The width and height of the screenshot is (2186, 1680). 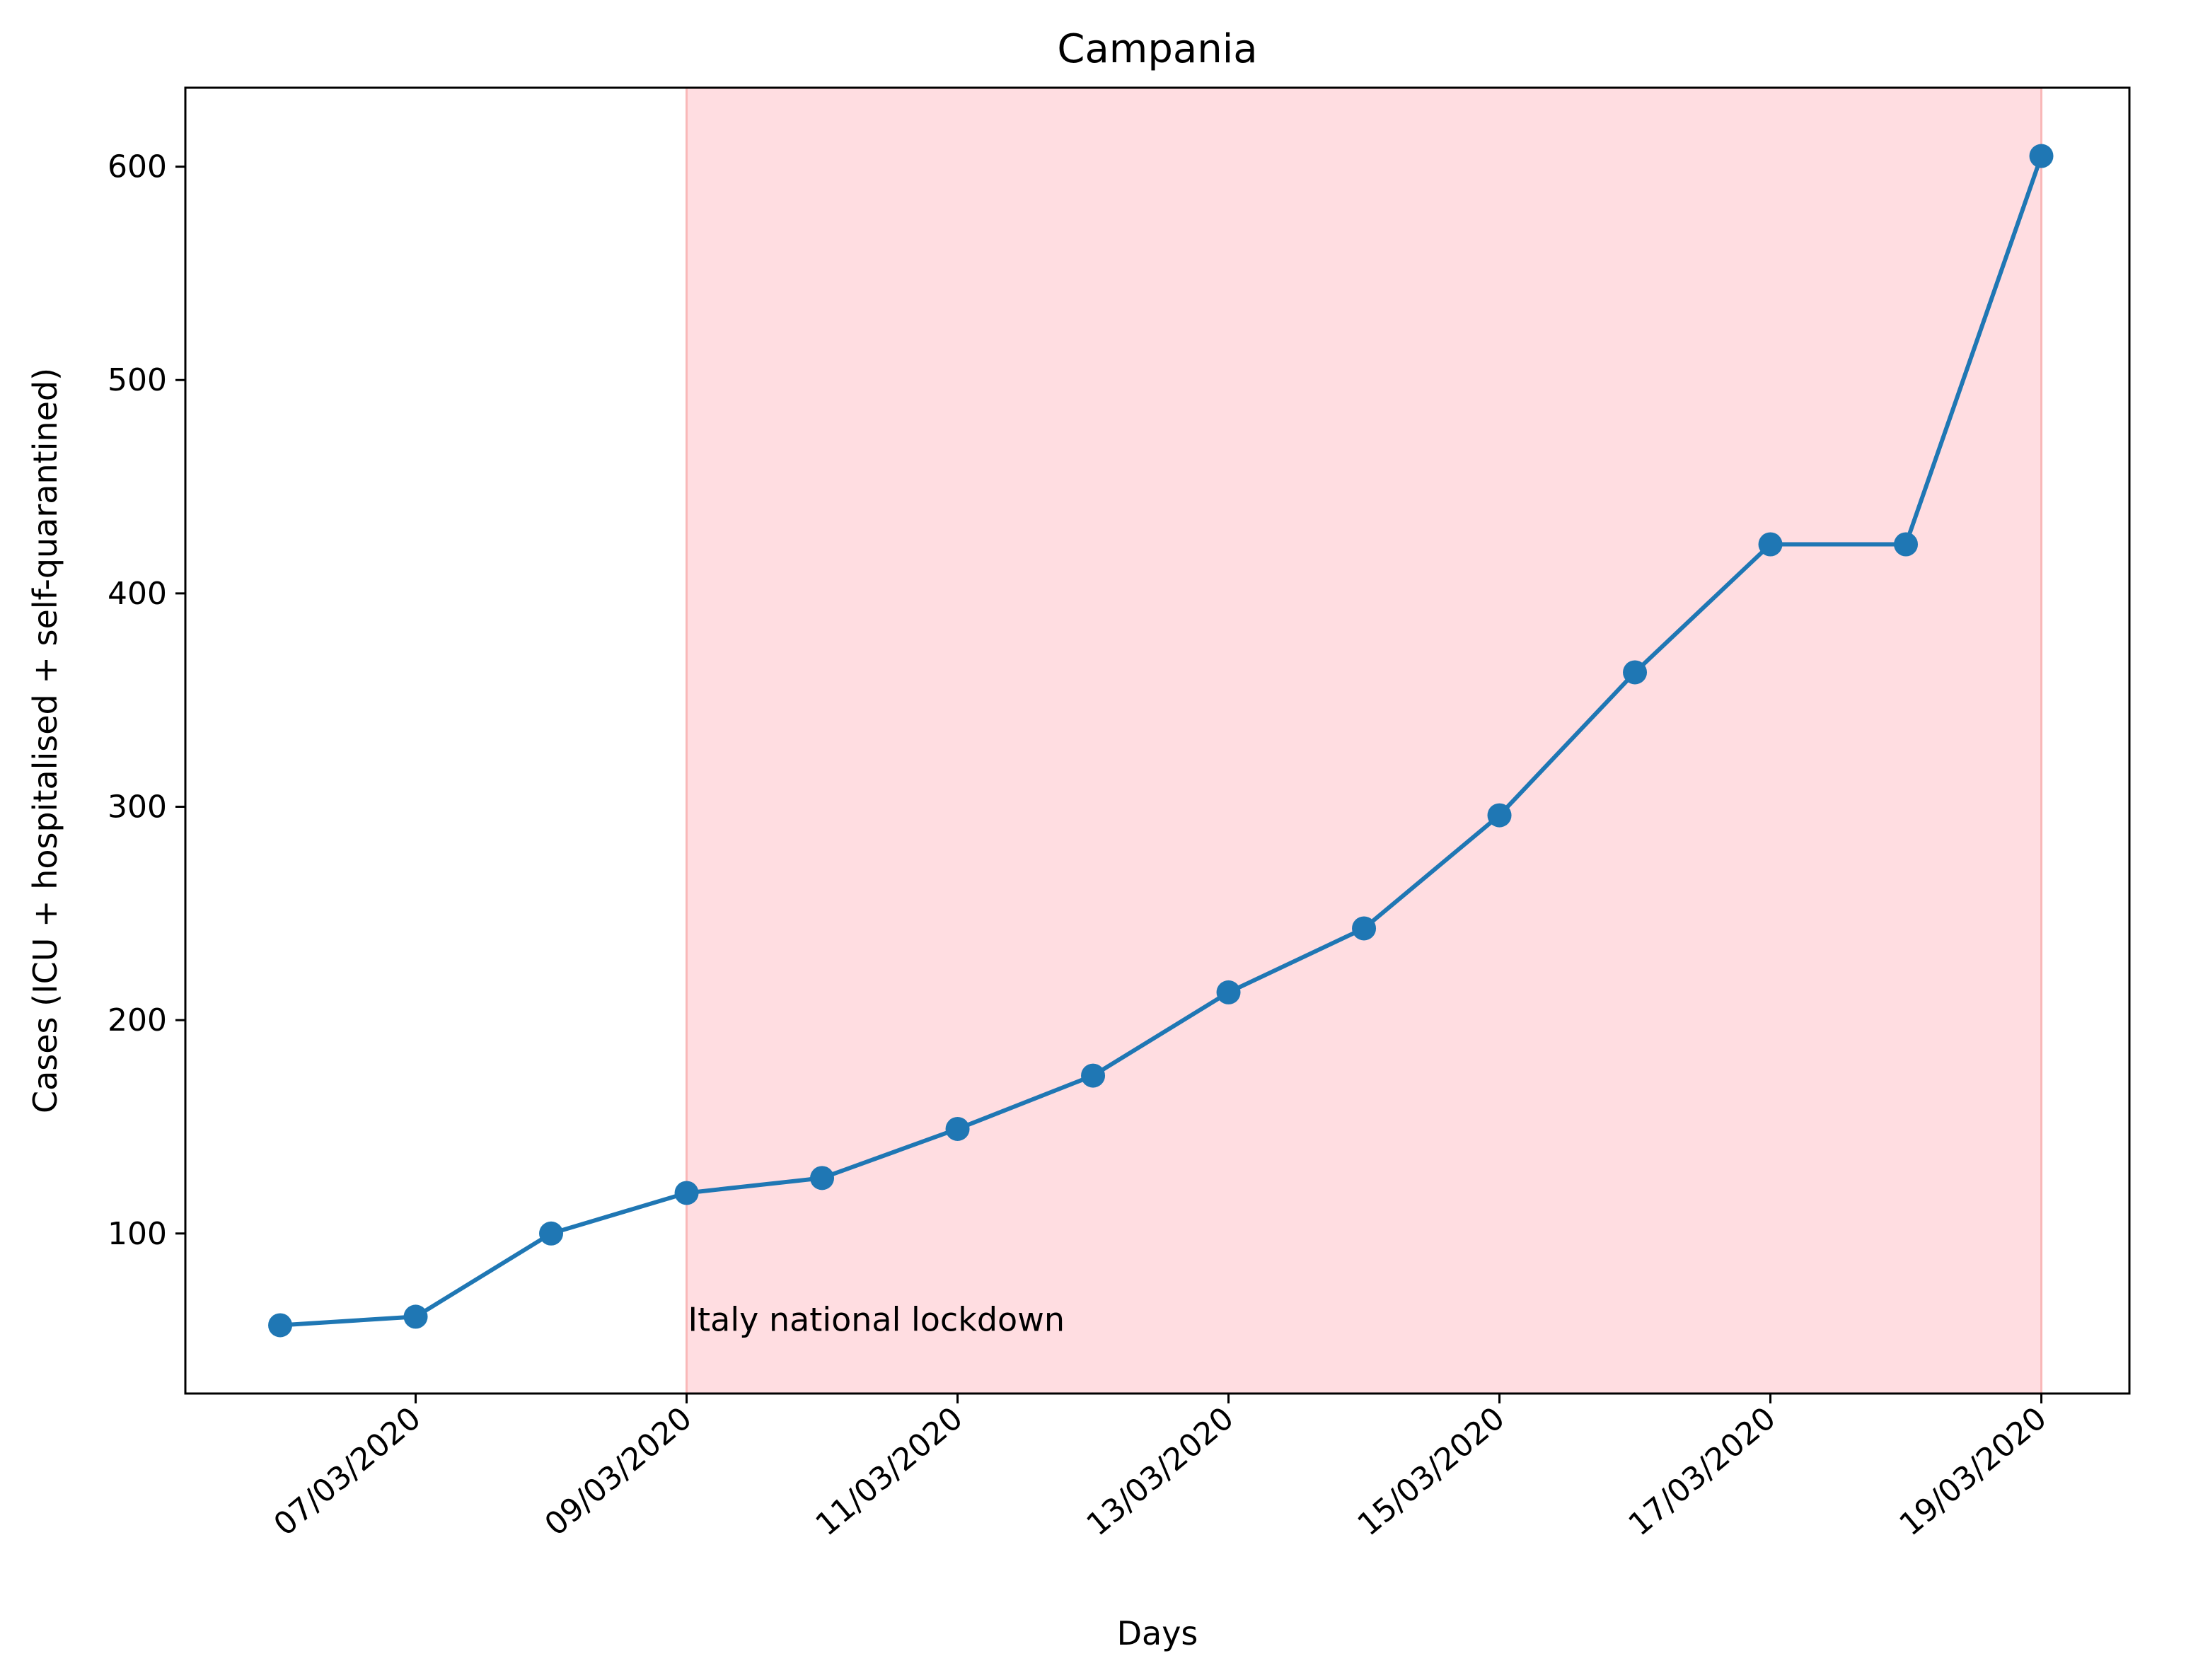 I want to click on chart-title: Campania, so click(x=1157, y=49).